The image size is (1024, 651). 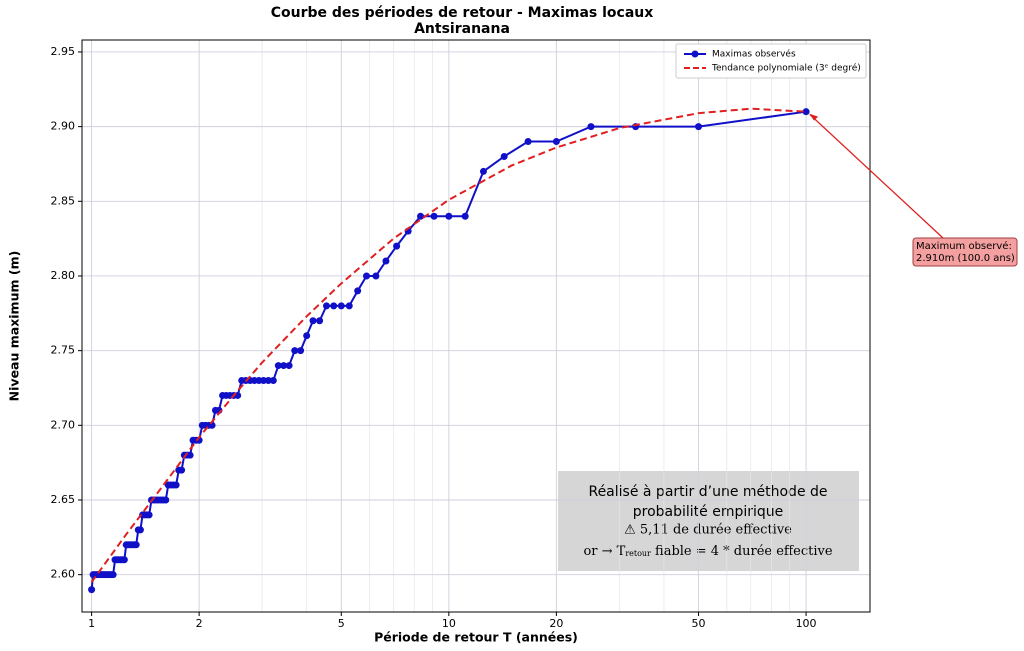 What do you see at coordinates (707, 492) in the screenshot?
I see `note-line: Réalisé à partir d’une méthode de` at bounding box center [707, 492].